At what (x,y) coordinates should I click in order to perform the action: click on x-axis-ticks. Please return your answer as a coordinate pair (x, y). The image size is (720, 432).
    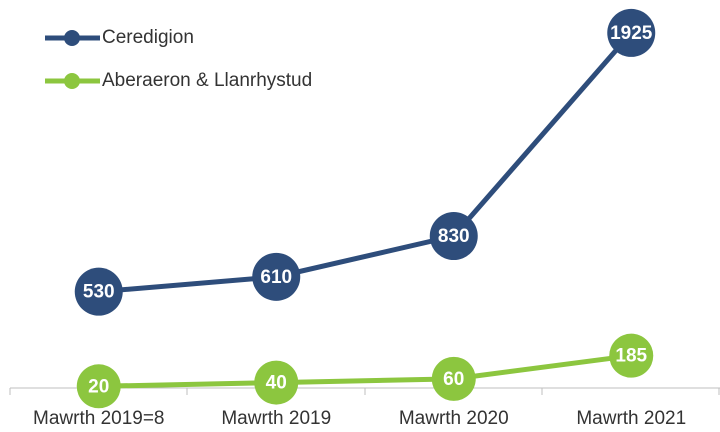
    Looking at the image, I should click on (364, 391).